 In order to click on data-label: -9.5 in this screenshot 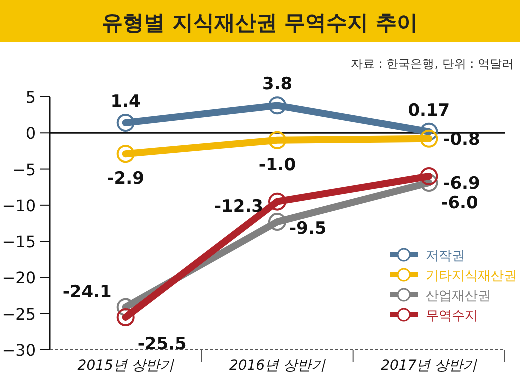, I will do `click(308, 228)`.